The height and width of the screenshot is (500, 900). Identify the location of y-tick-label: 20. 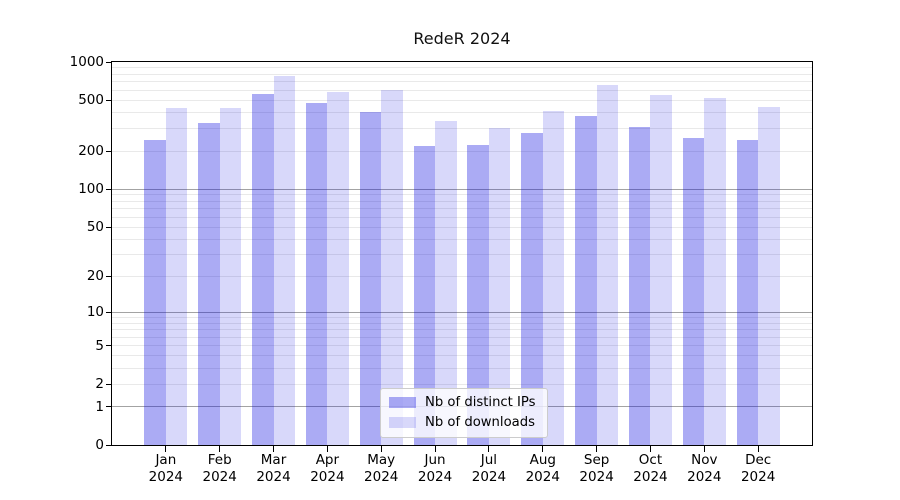
(95, 276).